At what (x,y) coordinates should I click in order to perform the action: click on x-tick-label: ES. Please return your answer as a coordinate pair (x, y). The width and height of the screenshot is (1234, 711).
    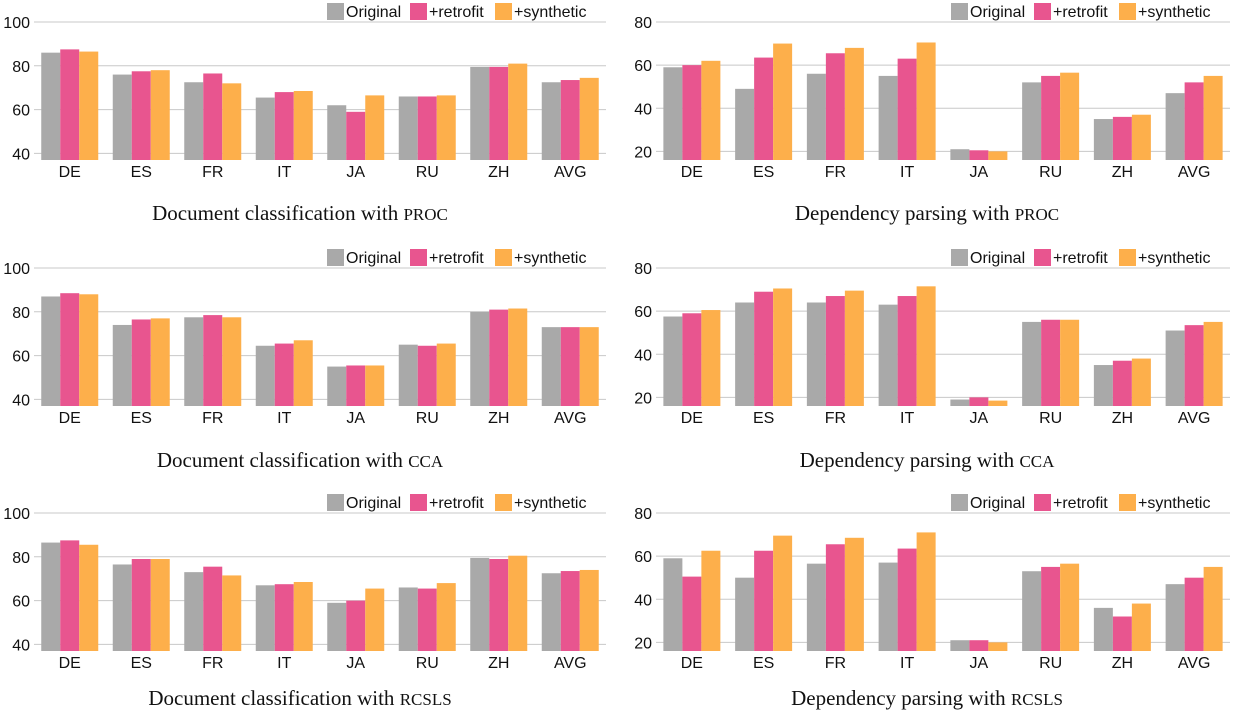
    Looking at the image, I should click on (763, 172).